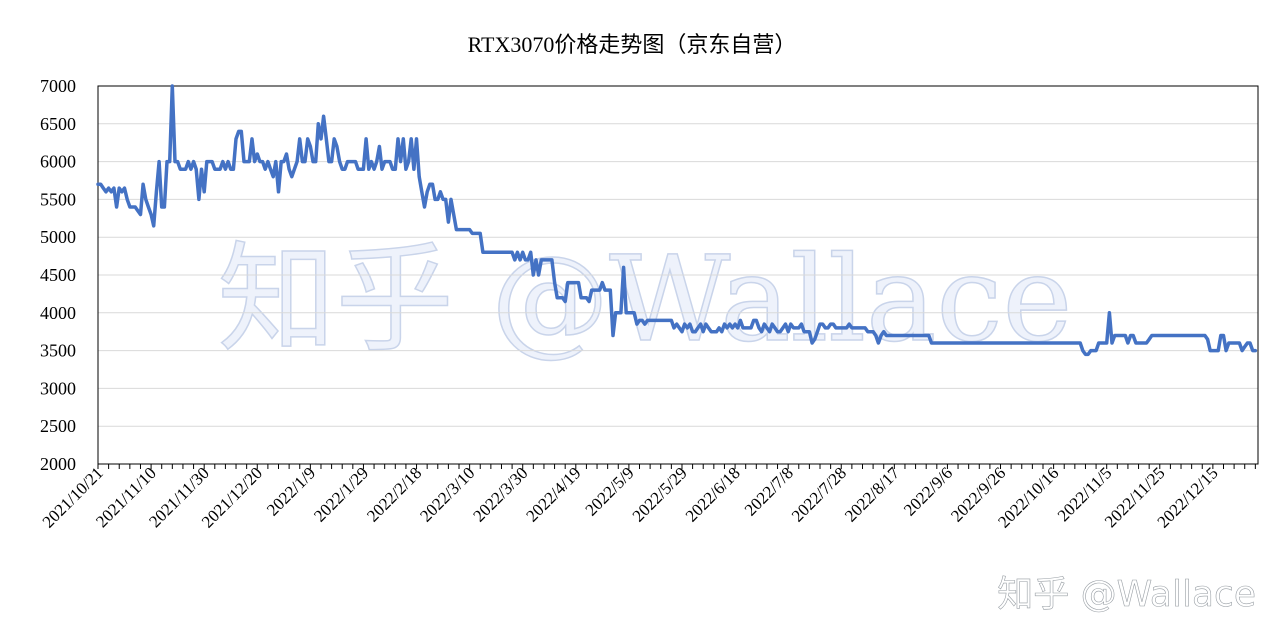 The height and width of the screenshot is (642, 1288). What do you see at coordinates (660, 494) in the screenshot?
I see `x-tick-label: 2022/5/29` at bounding box center [660, 494].